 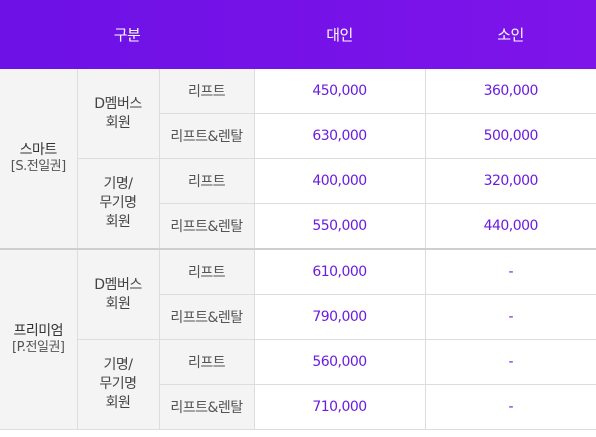 What do you see at coordinates (38, 167) in the screenshot?
I see `group-sub: [S.전일권]` at bounding box center [38, 167].